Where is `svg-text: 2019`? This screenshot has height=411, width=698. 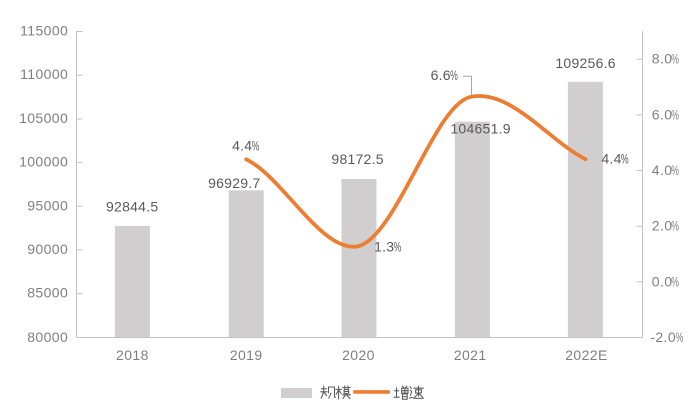
svg-text: 2019 is located at coordinates (246, 355).